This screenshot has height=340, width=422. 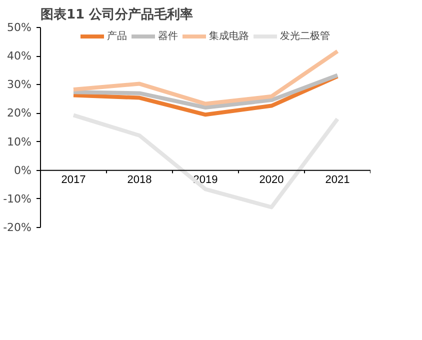 I want to click on legend-label: 产品, so click(x=117, y=36).